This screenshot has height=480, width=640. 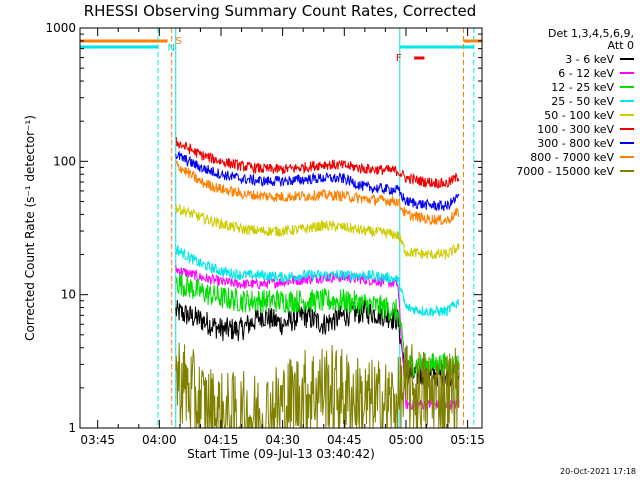 I want to click on annotations: SN F, so click(x=284, y=50).